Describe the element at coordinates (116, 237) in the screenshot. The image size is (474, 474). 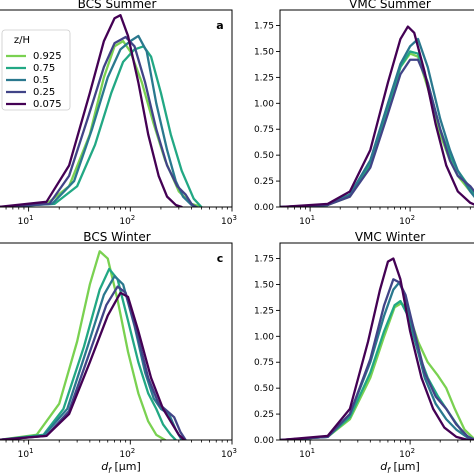
I see `panel-title: BCS Winter` at that location.